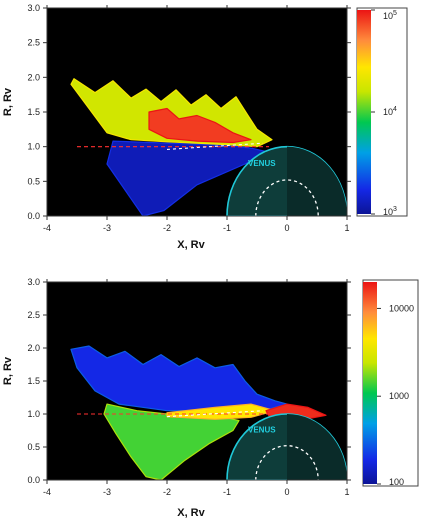 The width and height of the screenshot is (427, 523). I want to click on colorbar-tick-label: 10⁴, so click(390, 111).